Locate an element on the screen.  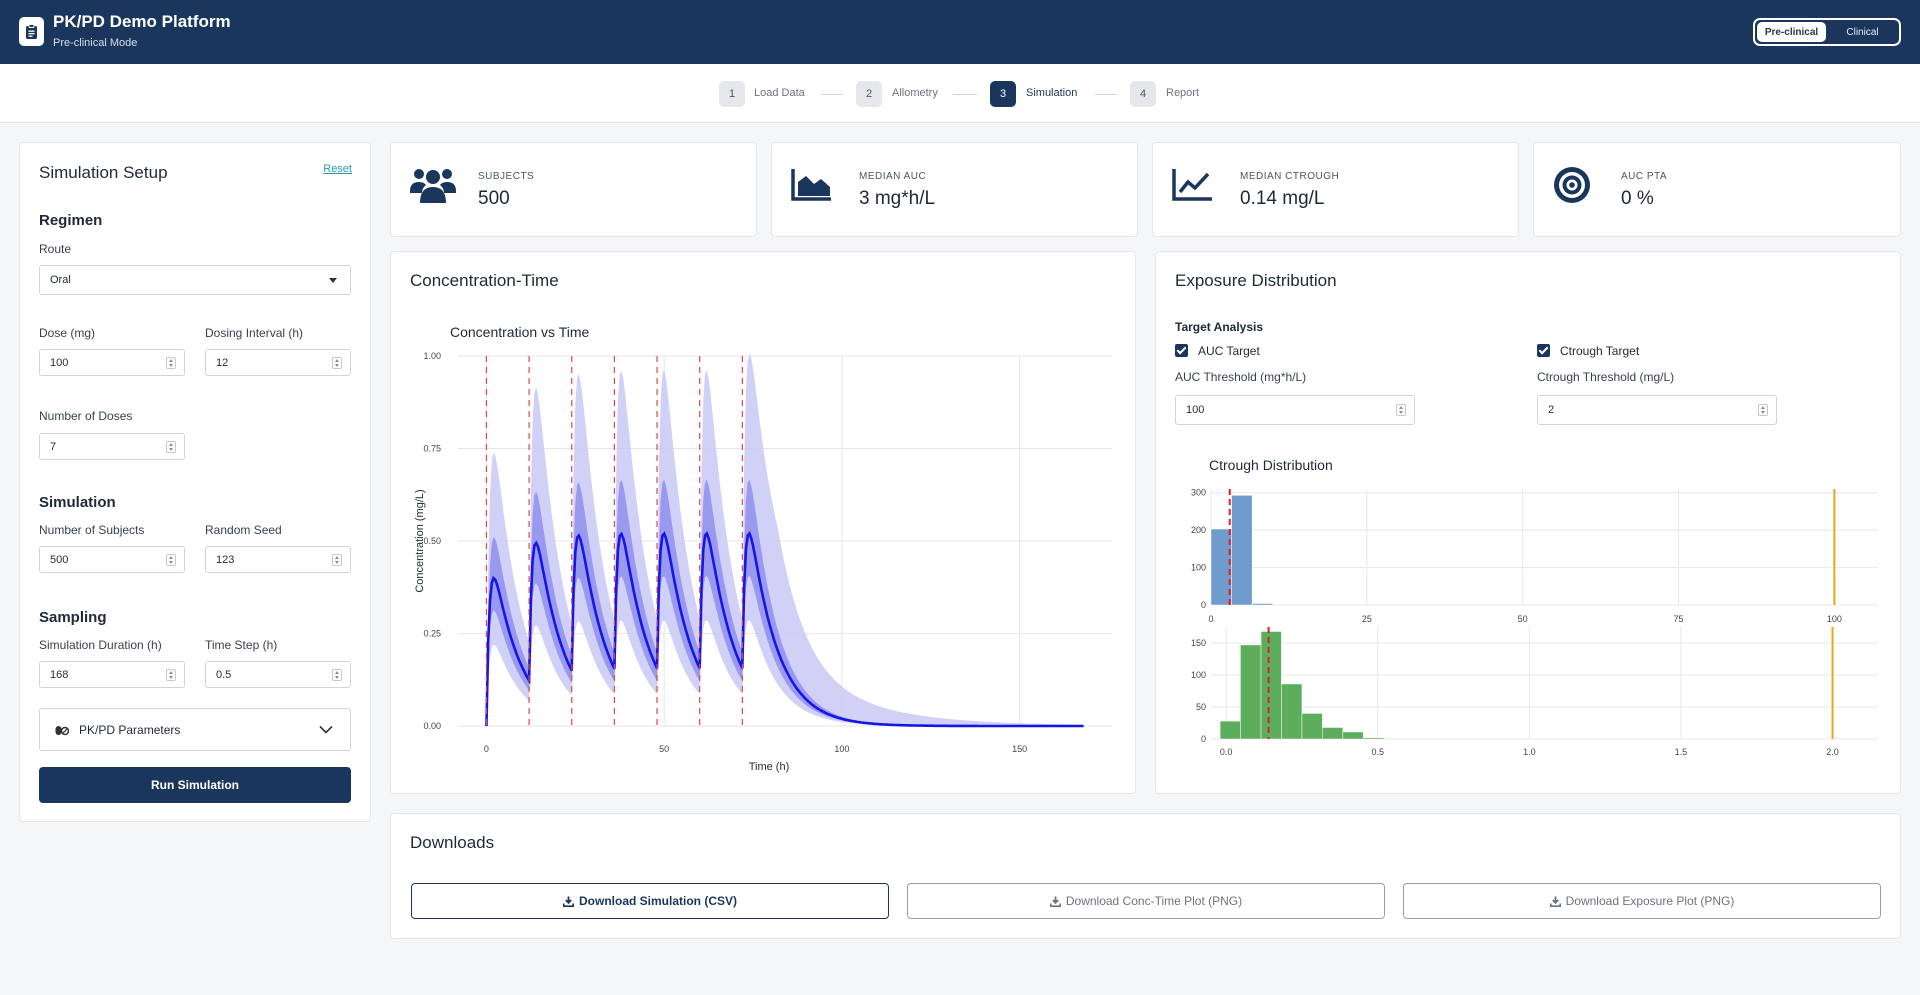
download-conc-plot-button: Download Conc-Time Plot (PNG) is located at coordinates (1146, 901).